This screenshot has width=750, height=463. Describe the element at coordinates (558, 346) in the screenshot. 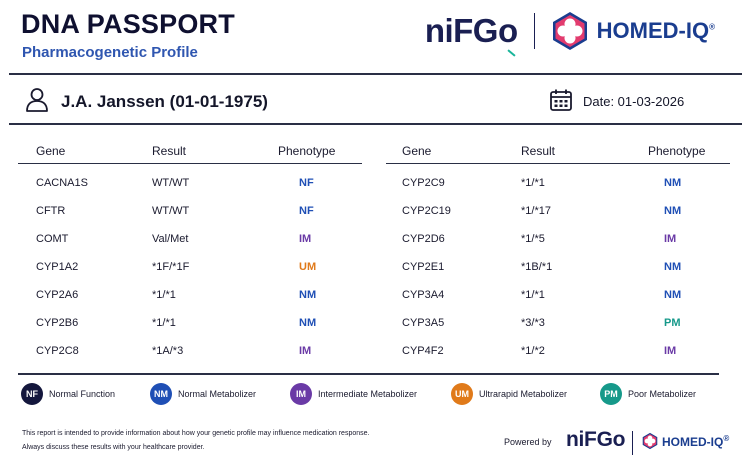

I see `table-row: CYP4F2 *1/*2 IM` at that location.